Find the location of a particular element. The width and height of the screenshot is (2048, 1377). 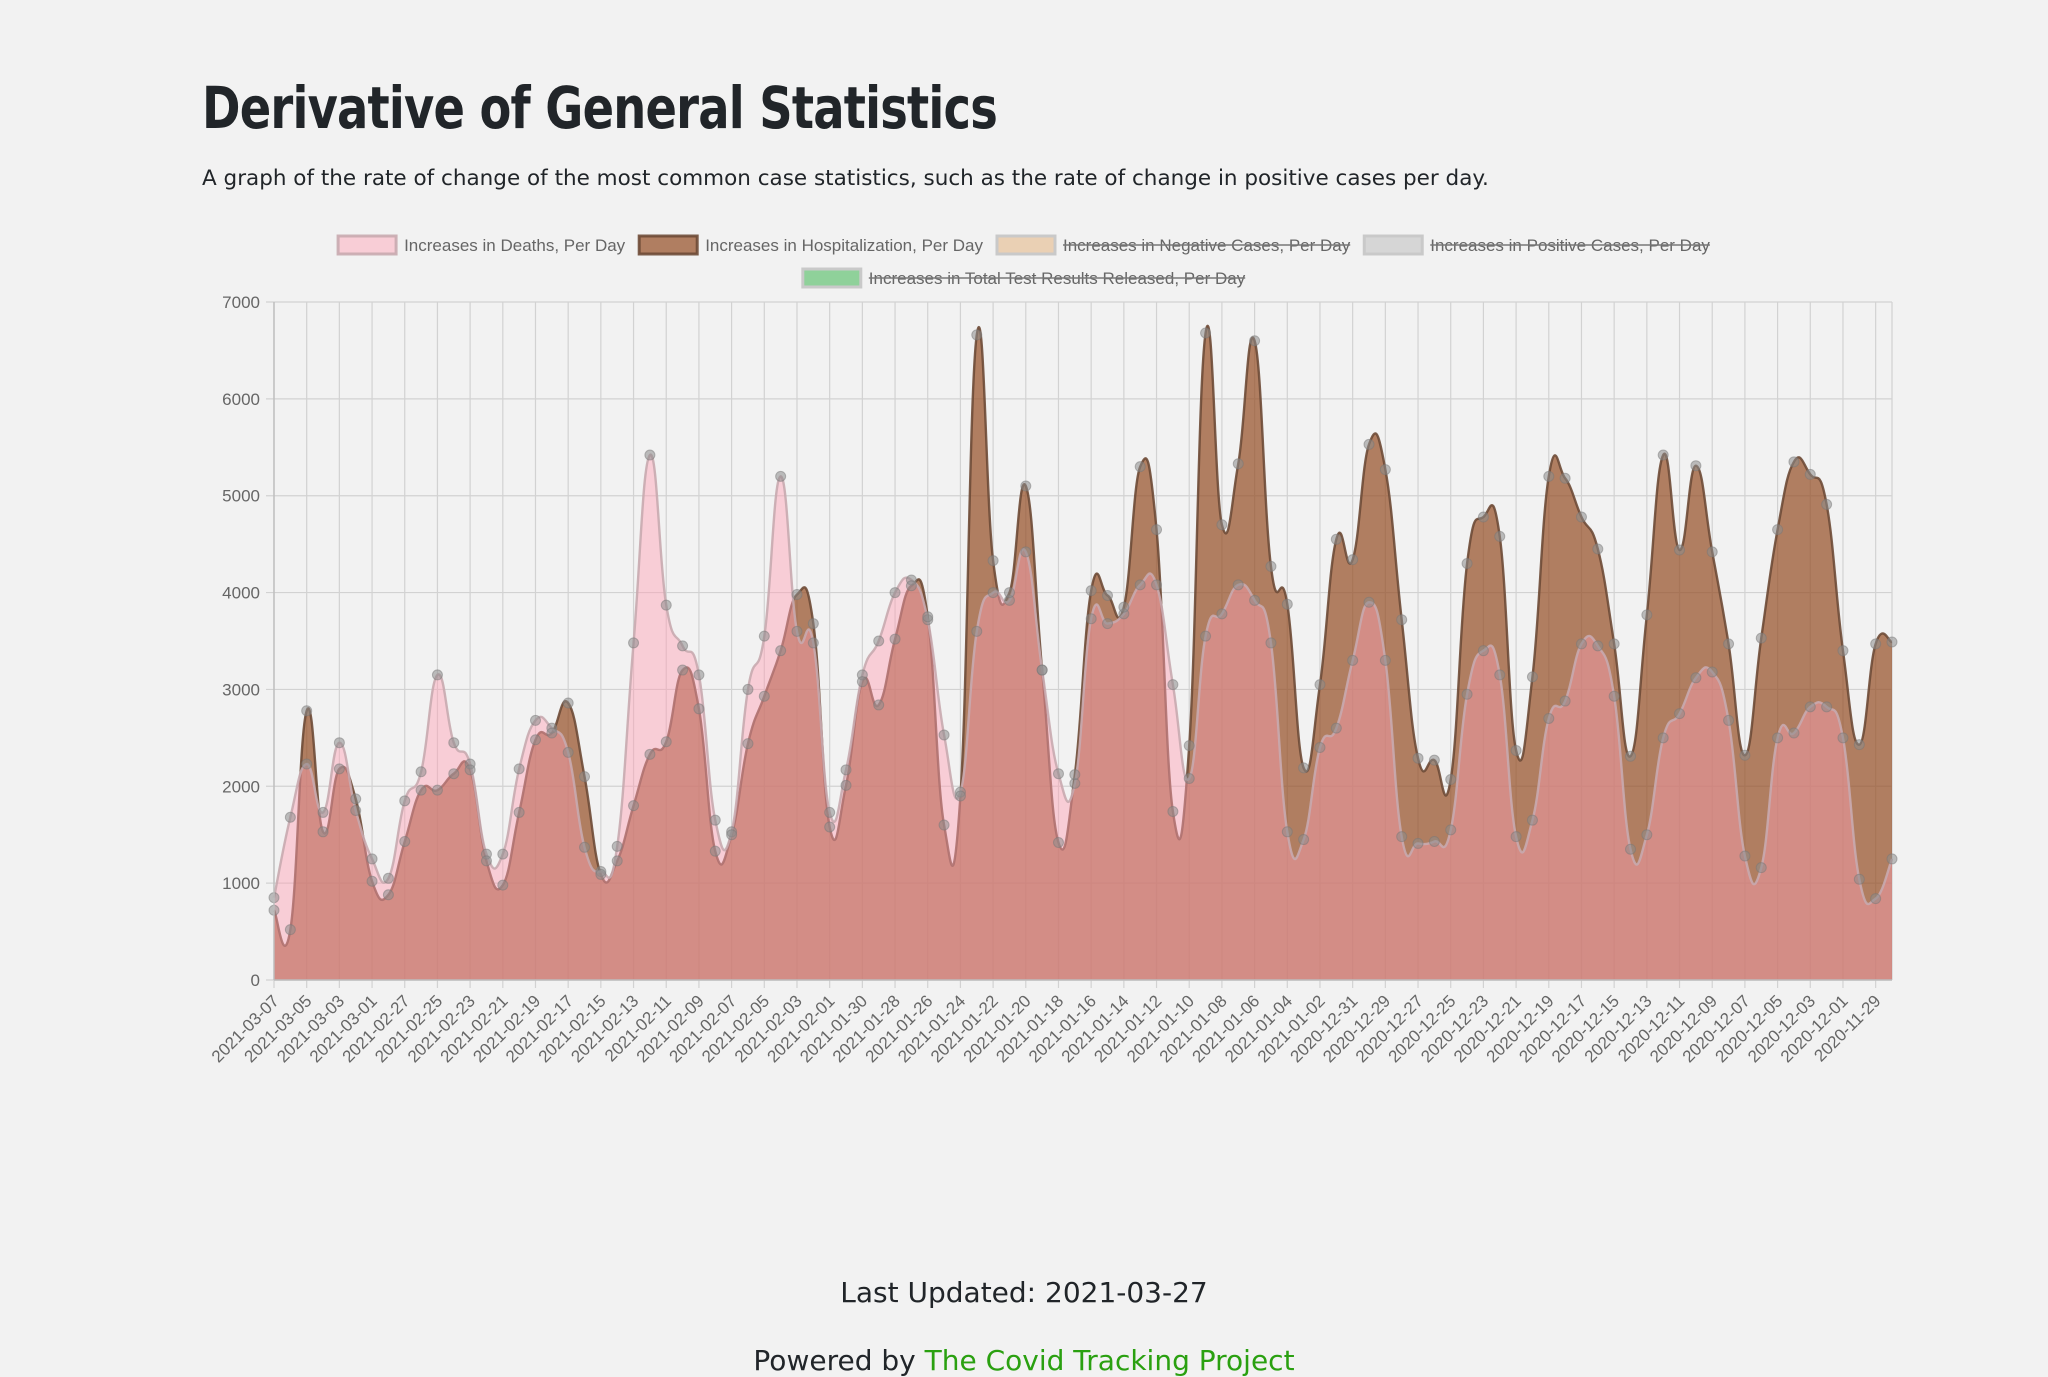

legend-item-negative: Increases in Negative Cases, Per Day is located at coordinates (1173, 245).